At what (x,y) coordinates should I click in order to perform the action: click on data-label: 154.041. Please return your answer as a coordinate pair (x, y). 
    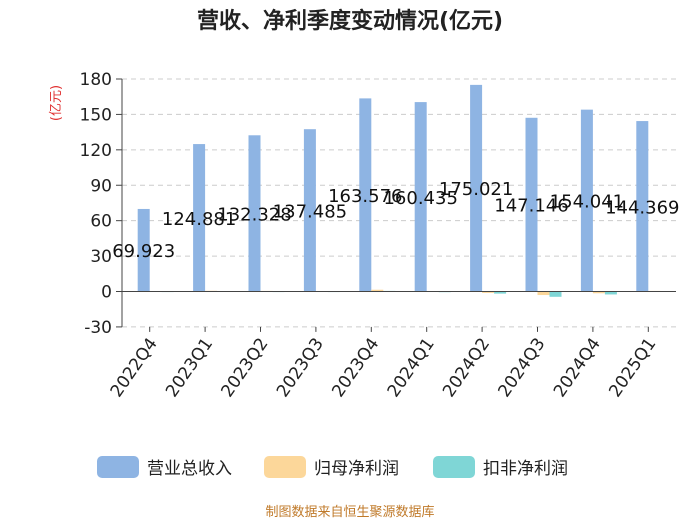
    Looking at the image, I should click on (587, 202).